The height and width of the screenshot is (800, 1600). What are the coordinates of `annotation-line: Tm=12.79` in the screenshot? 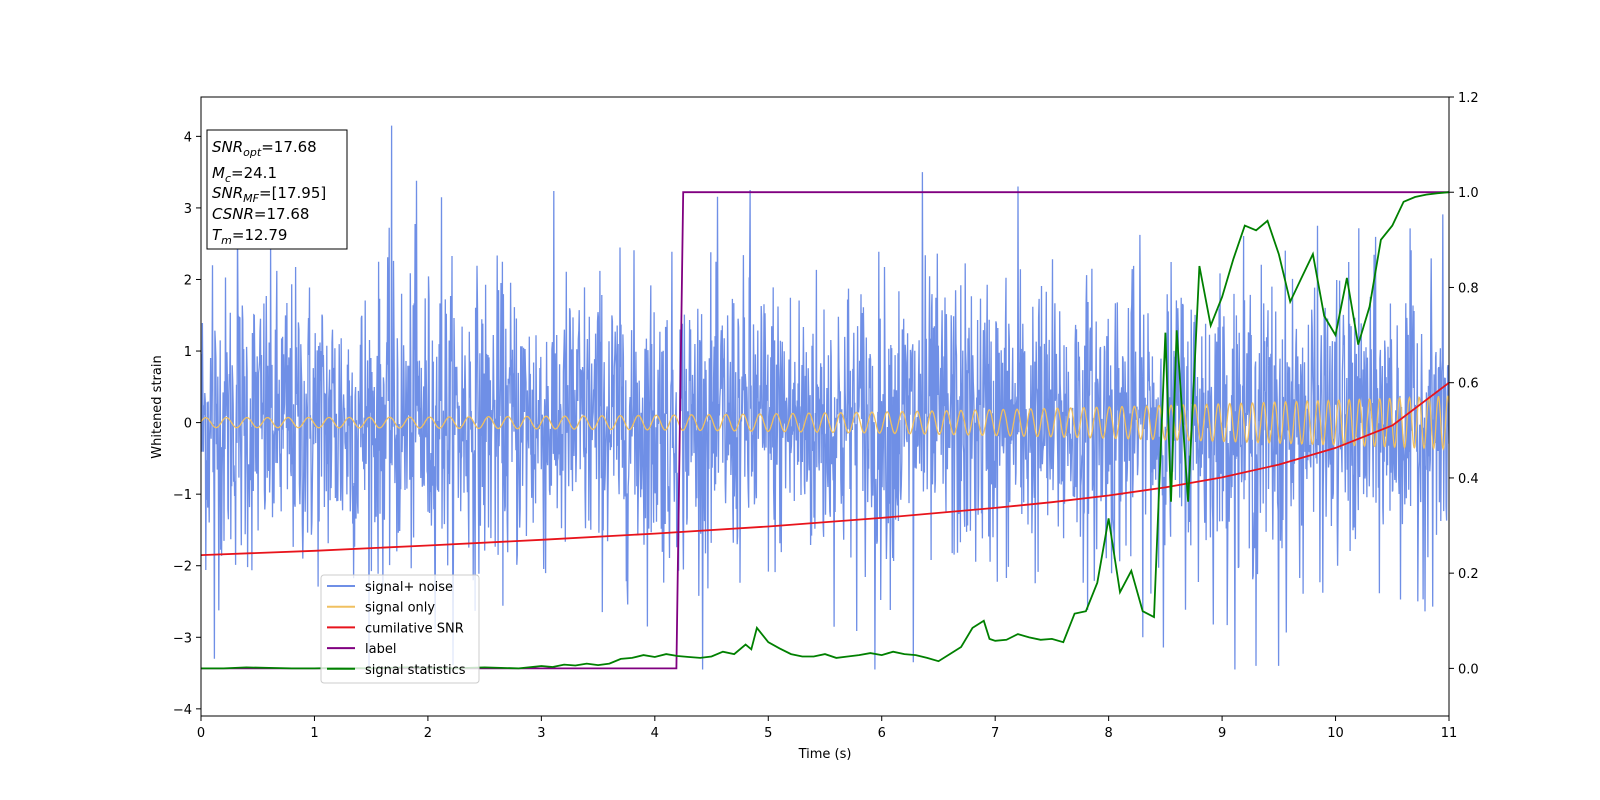 It's located at (249, 236).